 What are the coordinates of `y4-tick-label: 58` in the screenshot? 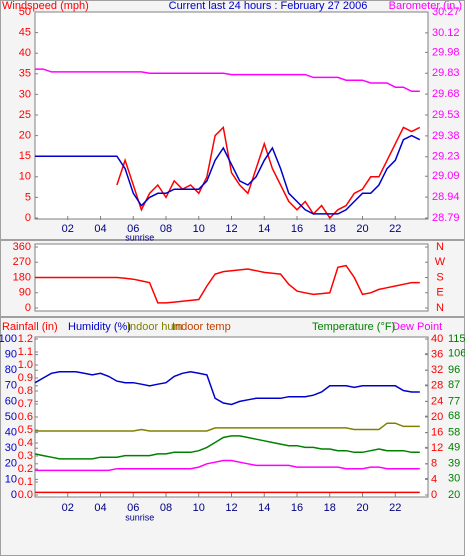 It's located at (454, 433).